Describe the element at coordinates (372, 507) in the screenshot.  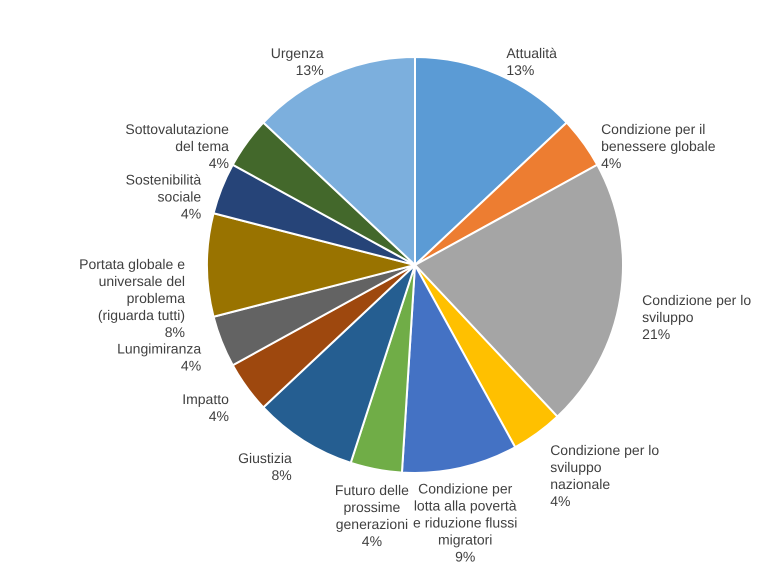
I see `slice-label: Futuro delle prossime generazioni` at that location.